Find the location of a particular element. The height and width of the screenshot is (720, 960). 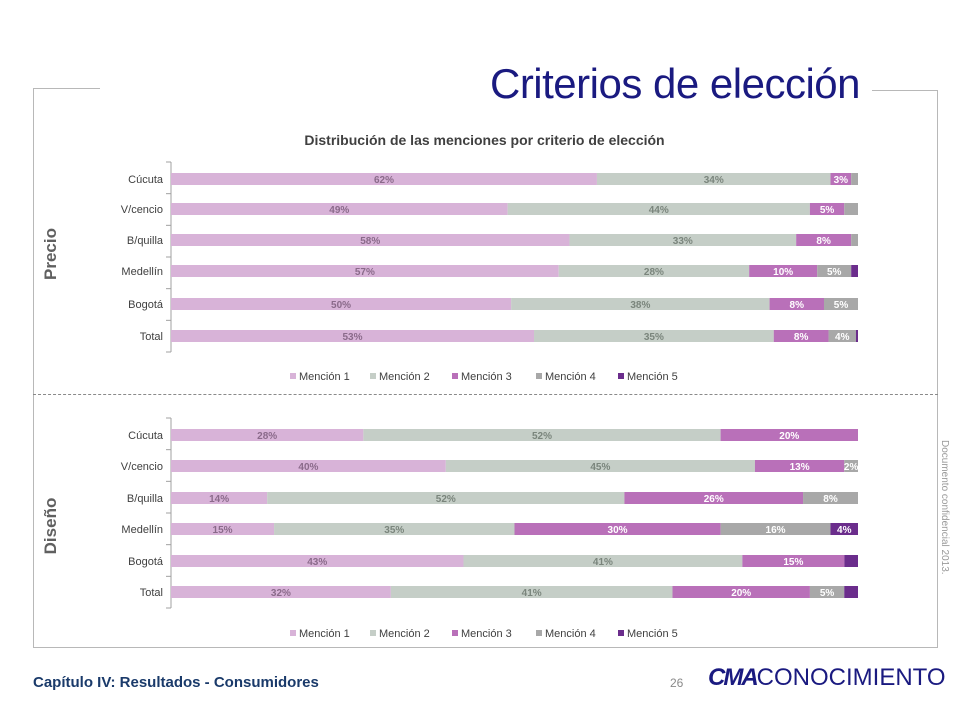

legend-label: Mención 1 is located at coordinates (324, 377).